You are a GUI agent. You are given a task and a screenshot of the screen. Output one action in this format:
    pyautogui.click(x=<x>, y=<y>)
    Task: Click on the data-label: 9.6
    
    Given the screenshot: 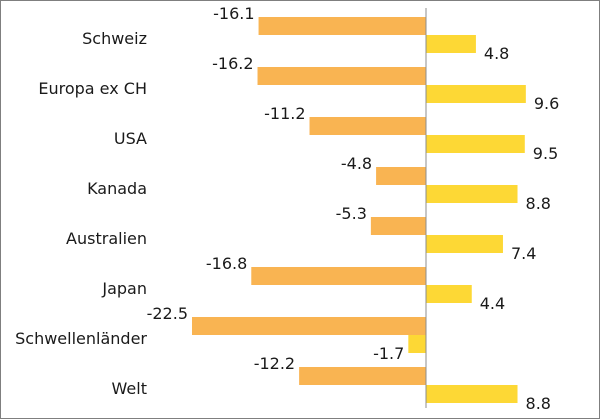 What is the action you would take?
    pyautogui.click(x=546, y=103)
    